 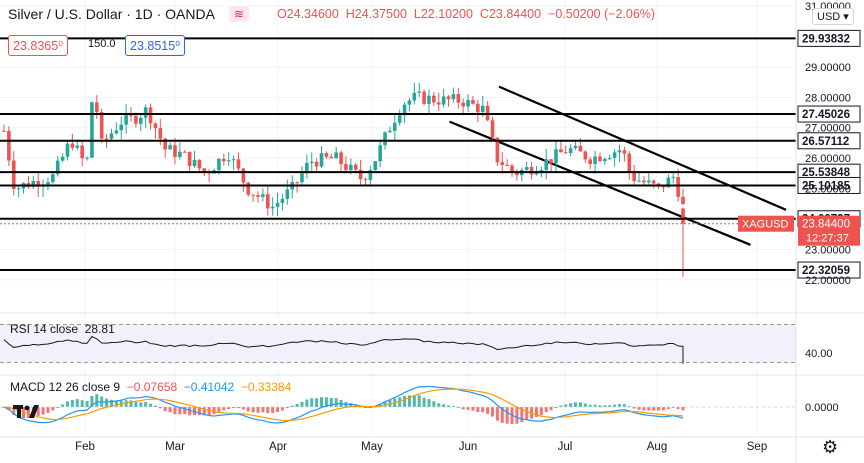 I want to click on month-label: Aug, so click(x=657, y=447).